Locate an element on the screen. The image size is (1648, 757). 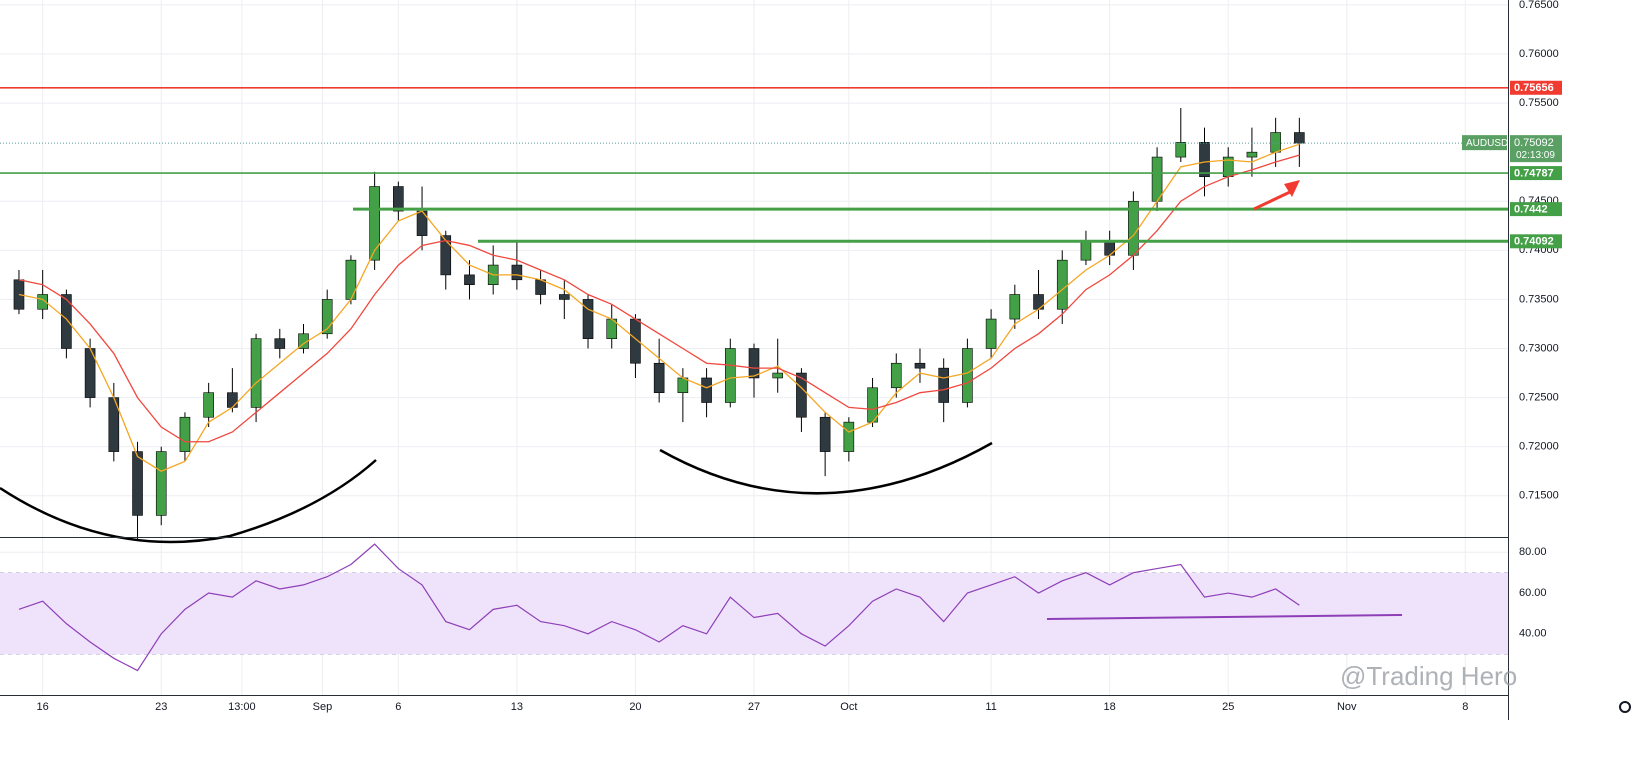
y-tick-label: 0.73000 is located at coordinates (1539, 348).